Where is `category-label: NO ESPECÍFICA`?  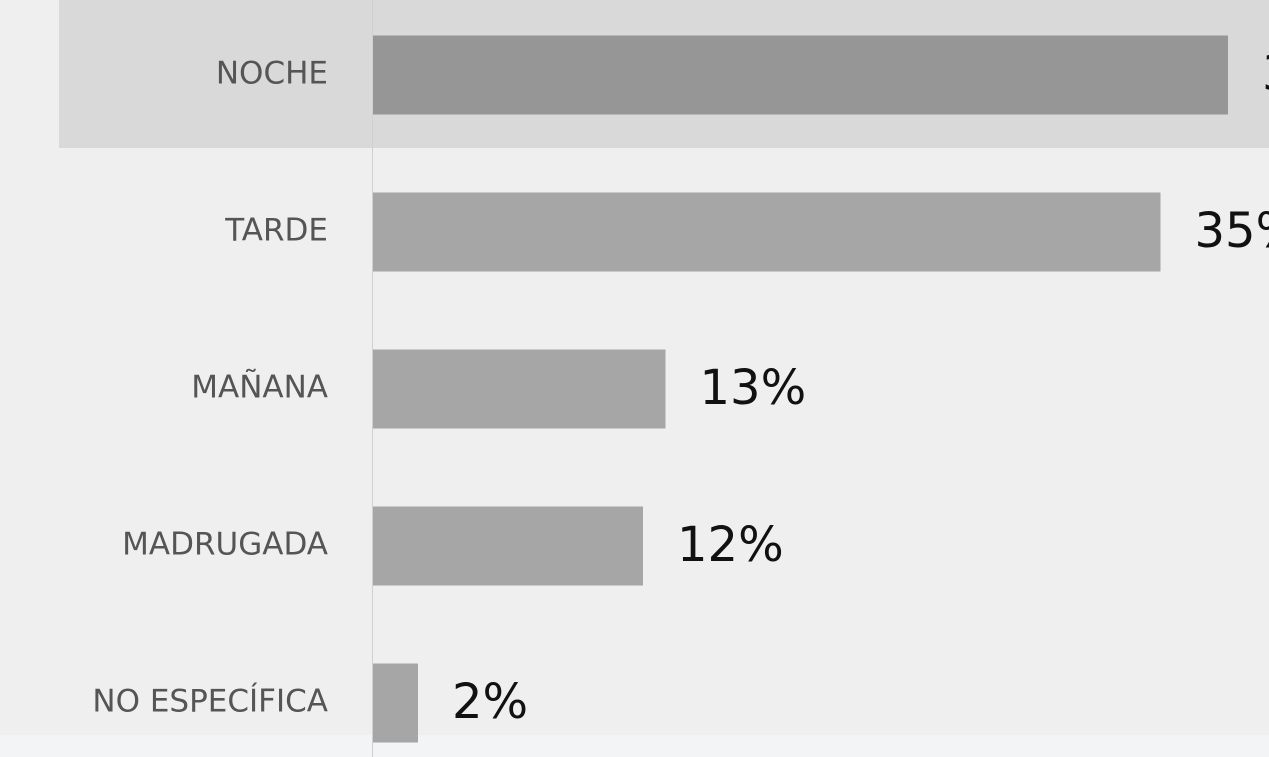 category-label: NO ESPECÍFICA is located at coordinates (210, 702).